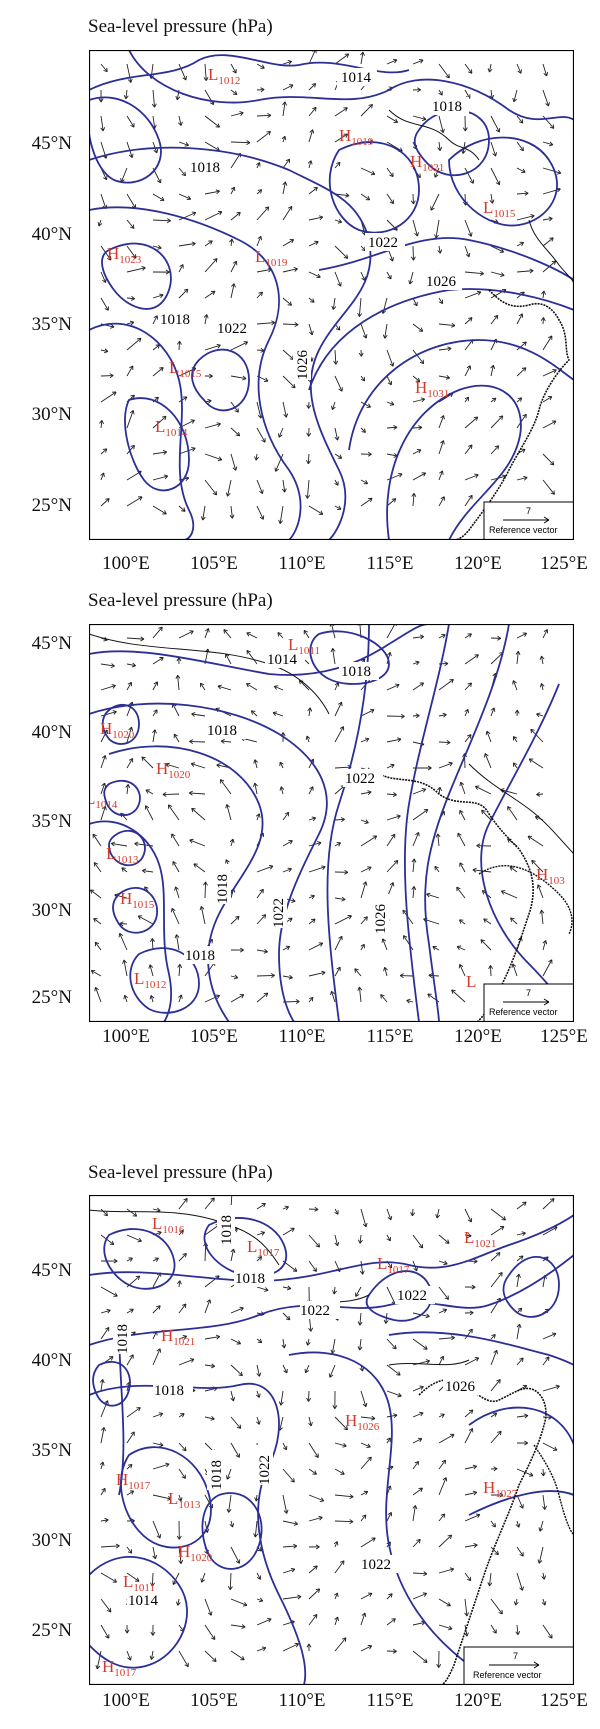 This screenshot has height=1729, width=600. Describe the element at coordinates (214, 1036) in the screenshot. I see `lon-label: 105°E` at that location.